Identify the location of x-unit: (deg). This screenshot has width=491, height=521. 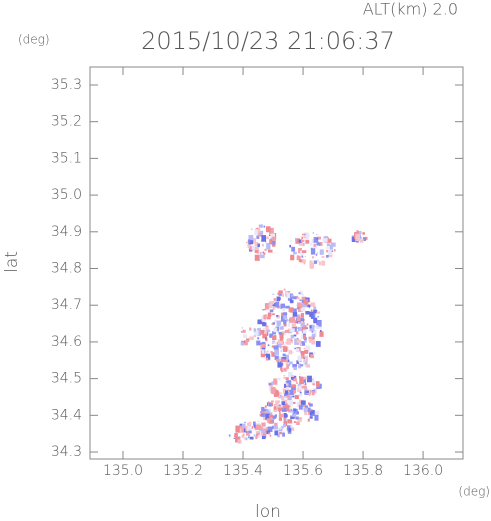
(474, 492).